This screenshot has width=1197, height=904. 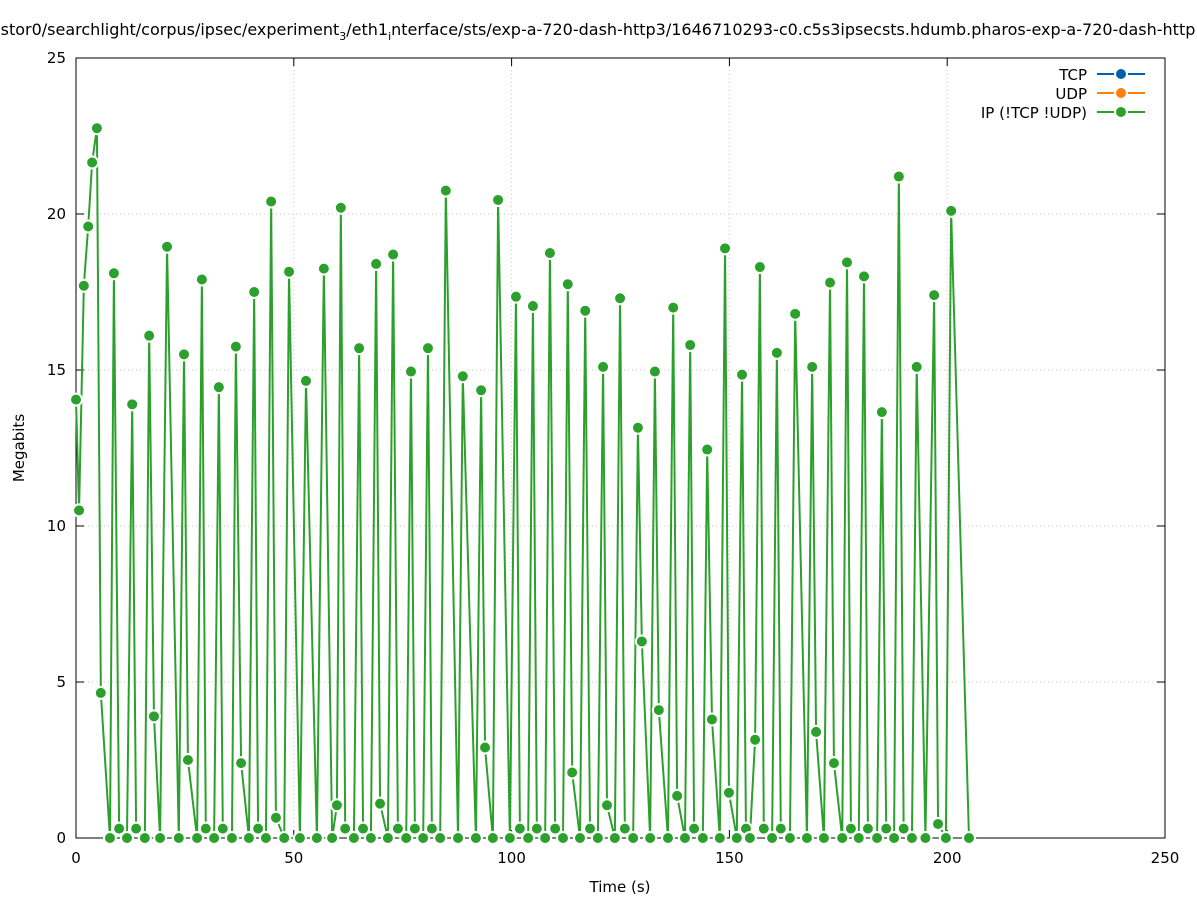 What do you see at coordinates (56, 370) in the screenshot?
I see `y-tick-label: 15` at bounding box center [56, 370].